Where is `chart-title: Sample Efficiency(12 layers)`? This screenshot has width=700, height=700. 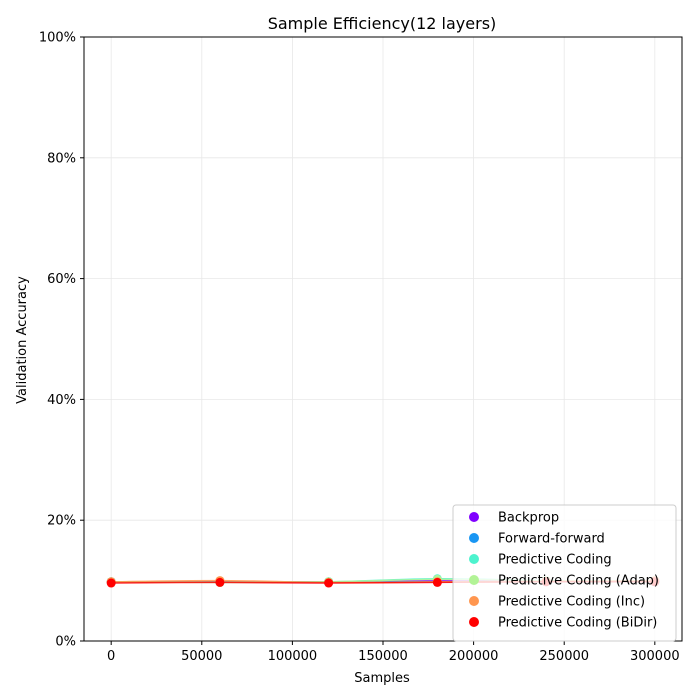
chart-title: Sample Efficiency(12 layers) is located at coordinates (382, 23).